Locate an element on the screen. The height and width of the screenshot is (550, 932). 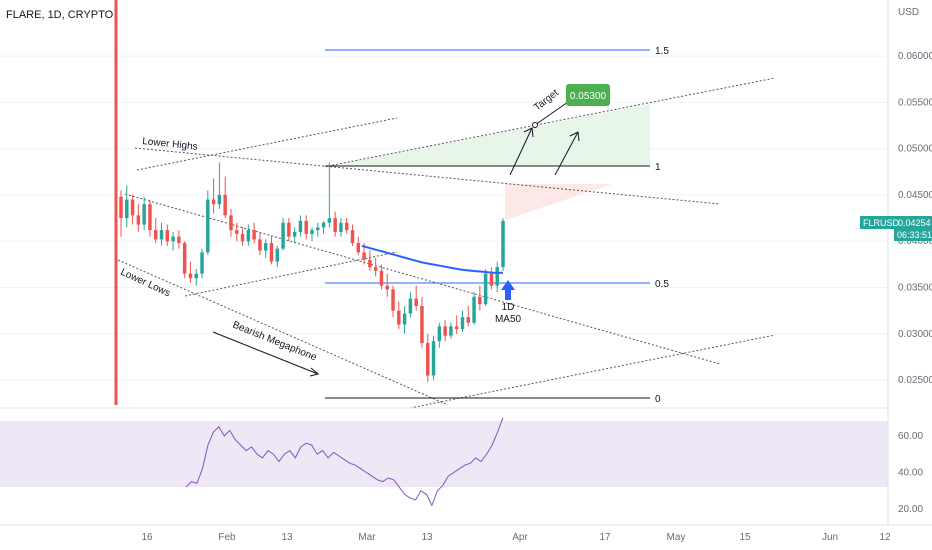
target-pointer-line is located at coordinates (551, 113).